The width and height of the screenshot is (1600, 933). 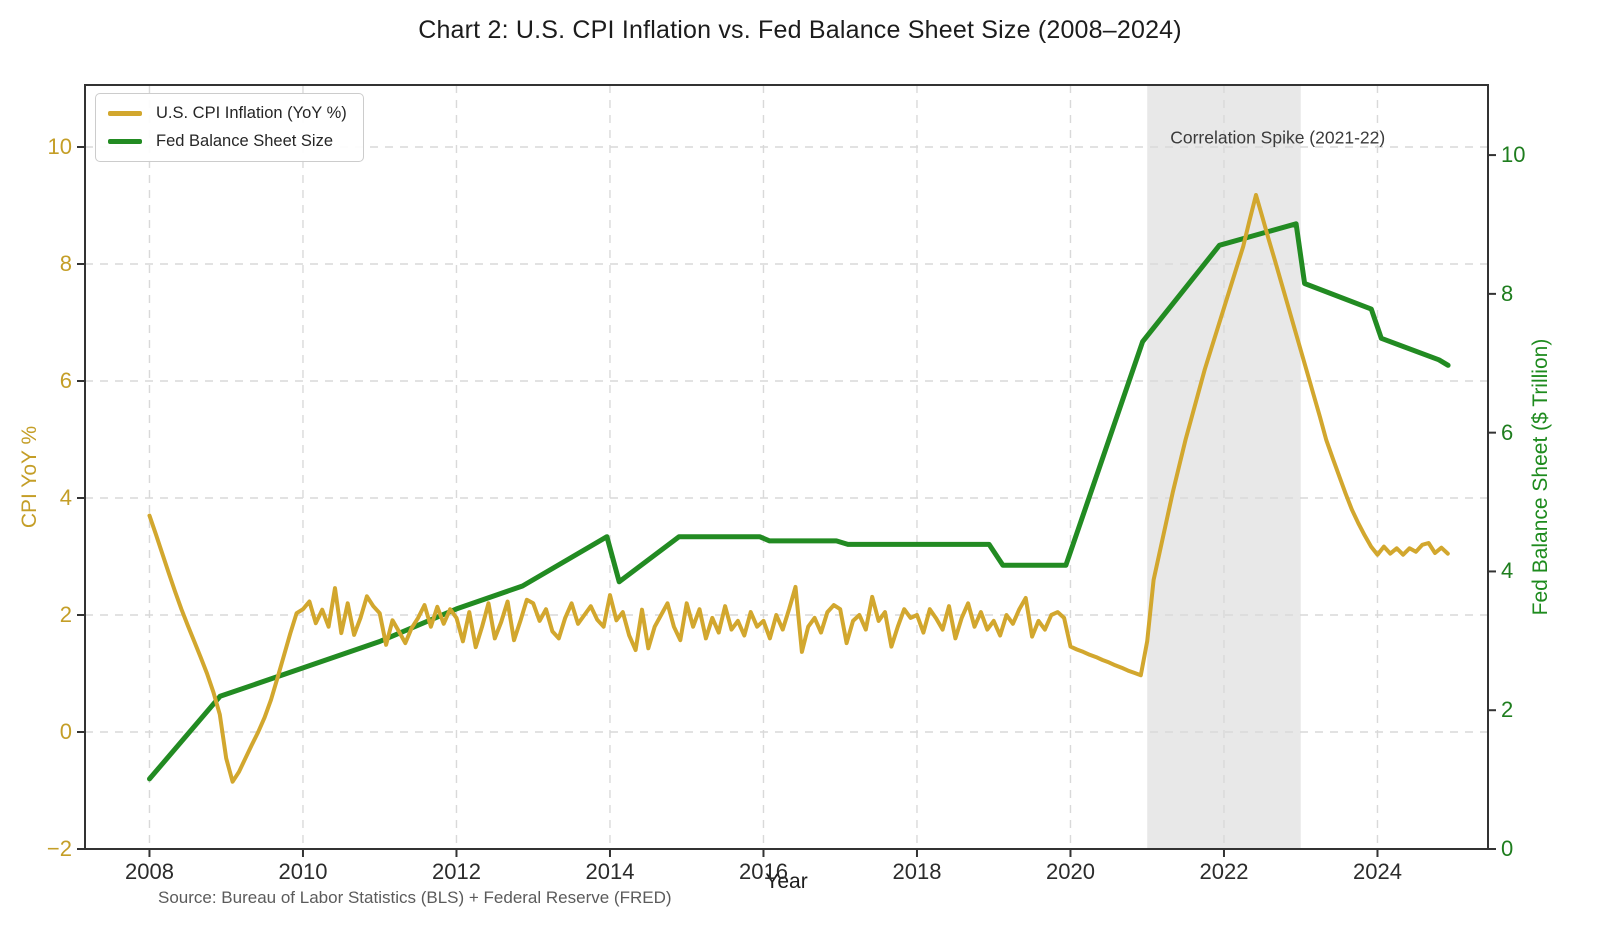 What do you see at coordinates (251, 113) in the screenshot?
I see `legend-label: U.S. CPI Inflation (YoY %)` at bounding box center [251, 113].